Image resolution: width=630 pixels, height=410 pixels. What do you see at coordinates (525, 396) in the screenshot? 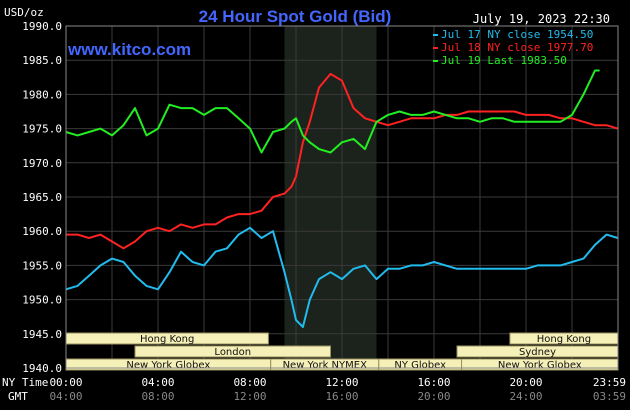
I see `x-tick-label-gmt: 24:00` at bounding box center [525, 396].